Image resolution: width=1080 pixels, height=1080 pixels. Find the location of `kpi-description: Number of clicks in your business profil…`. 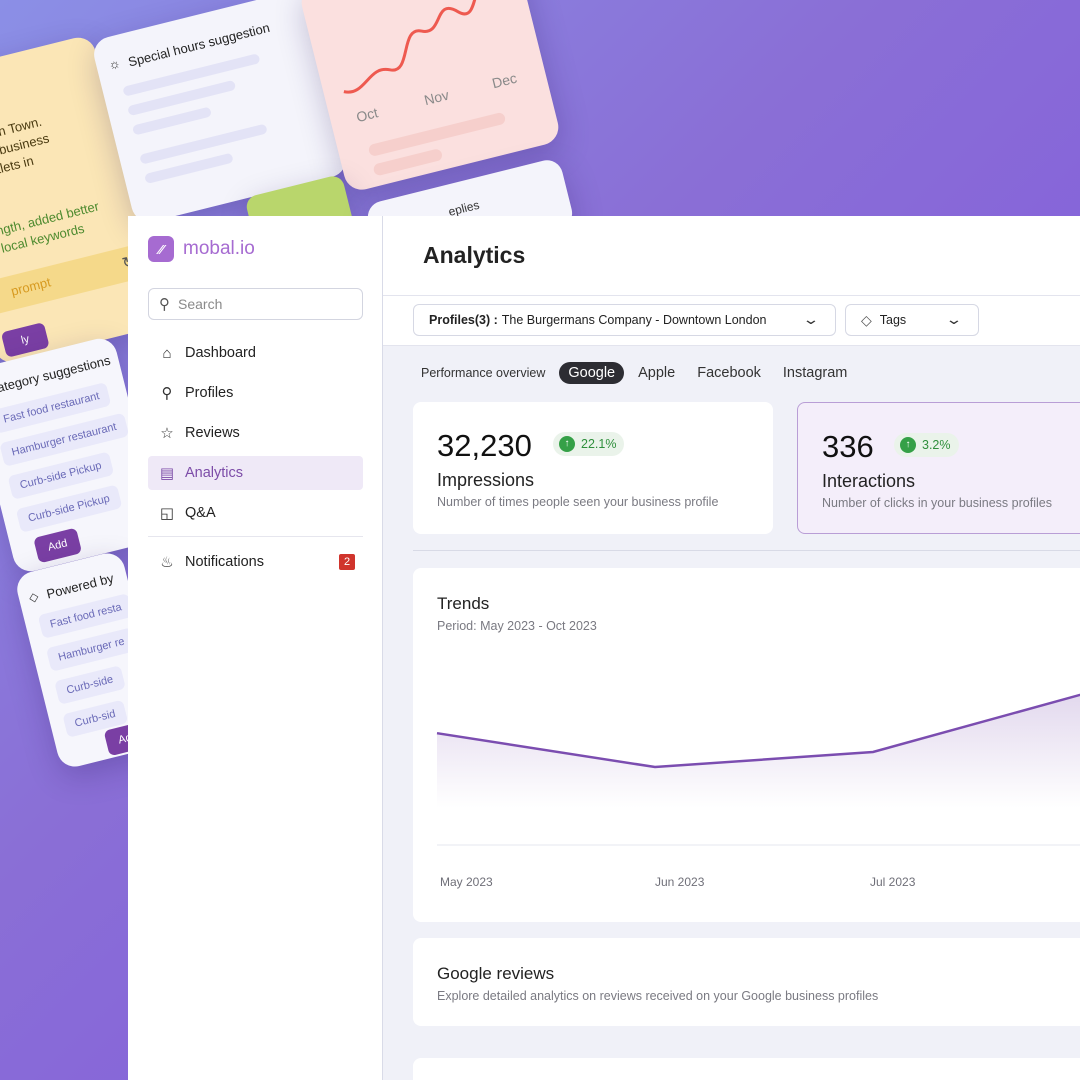

kpi-description: Number of clicks in your business profil… is located at coordinates (937, 503).